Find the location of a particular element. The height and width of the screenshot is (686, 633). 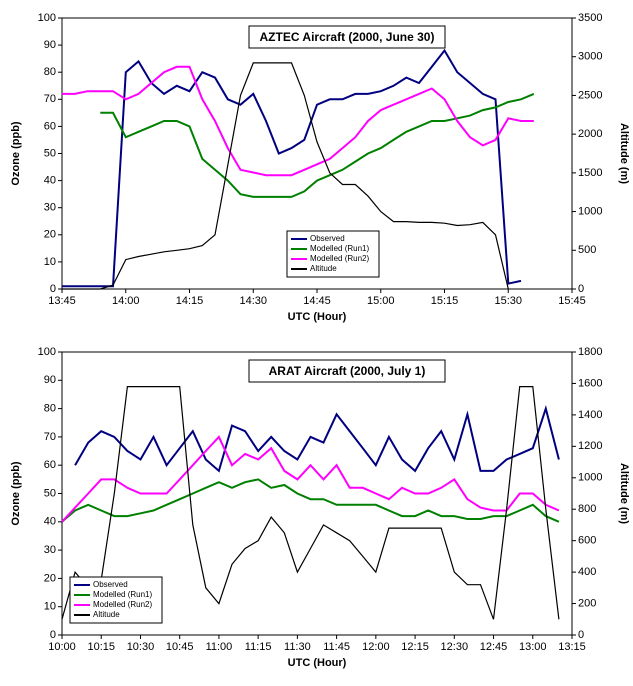

y2-tick-label: 1400 is located at coordinates (590, 415).